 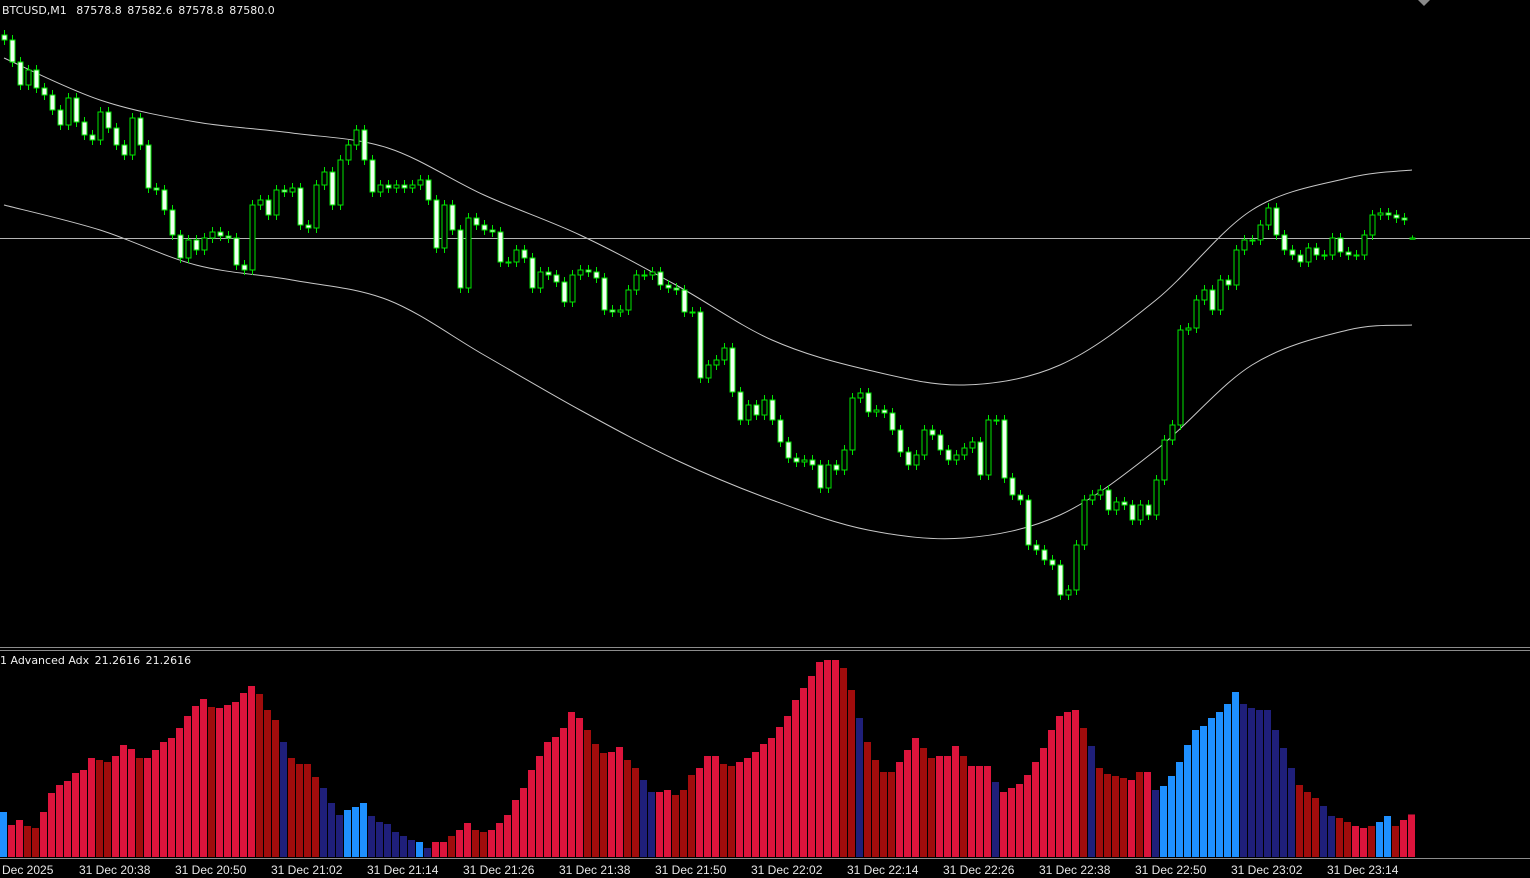 I want to click on x-tick-label: 31 Dec 22:14, so click(x=883, y=870).